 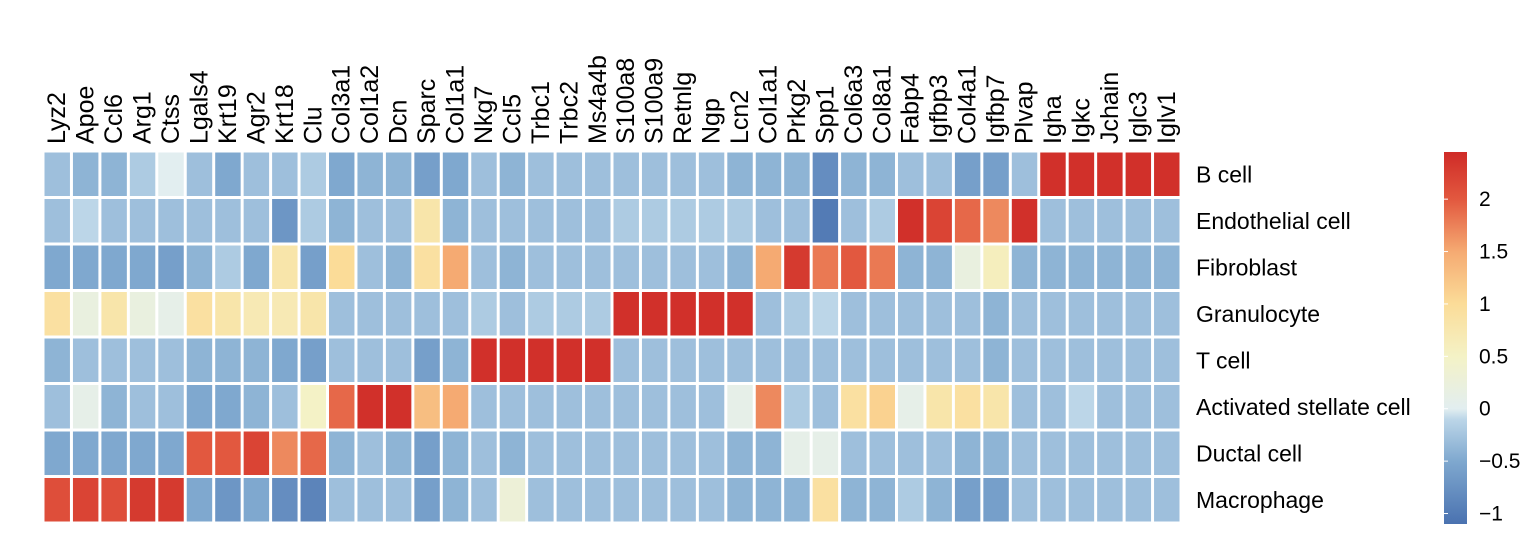 I want to click on legend-tick-label: 1.5, so click(x=1493, y=252).